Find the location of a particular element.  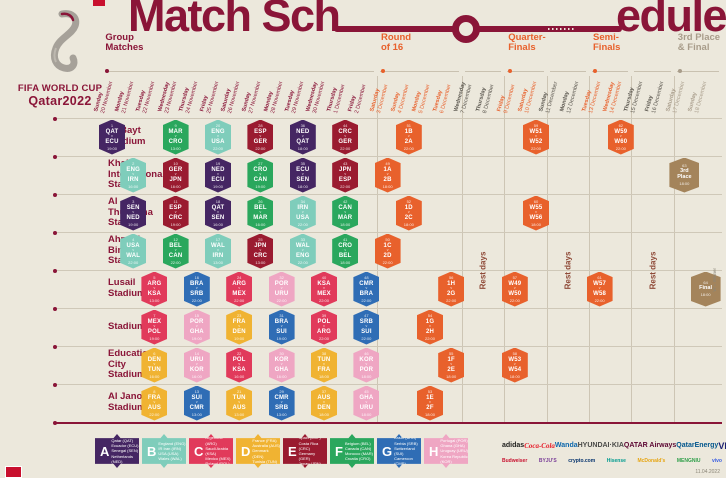

section-label-qf: Quarter- Finals is located at coordinates (527, 43).